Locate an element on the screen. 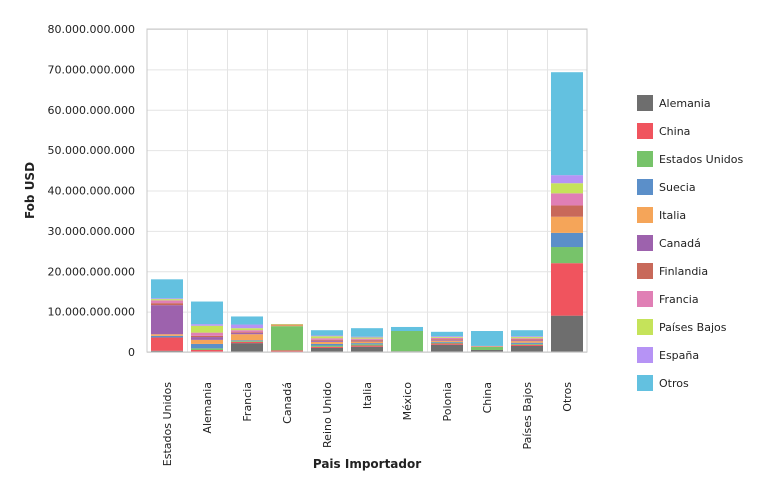  legend-label: Países Bajos is located at coordinates (693, 327).